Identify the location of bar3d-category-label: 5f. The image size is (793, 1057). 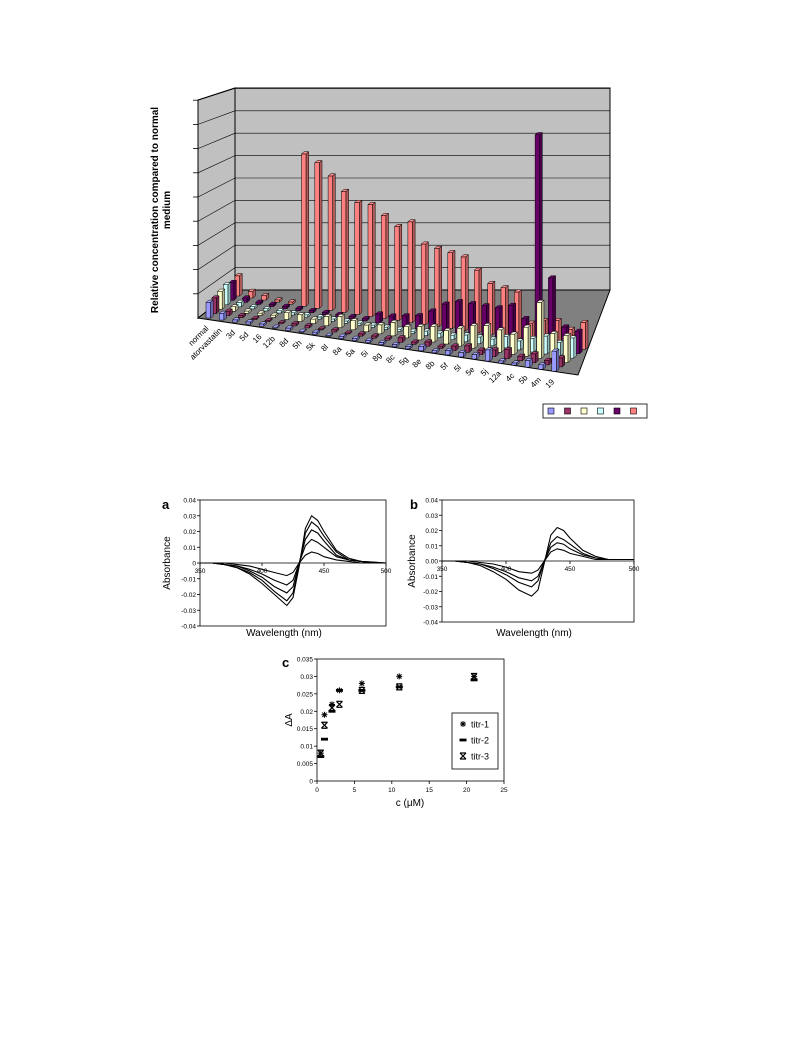
(445, 366).